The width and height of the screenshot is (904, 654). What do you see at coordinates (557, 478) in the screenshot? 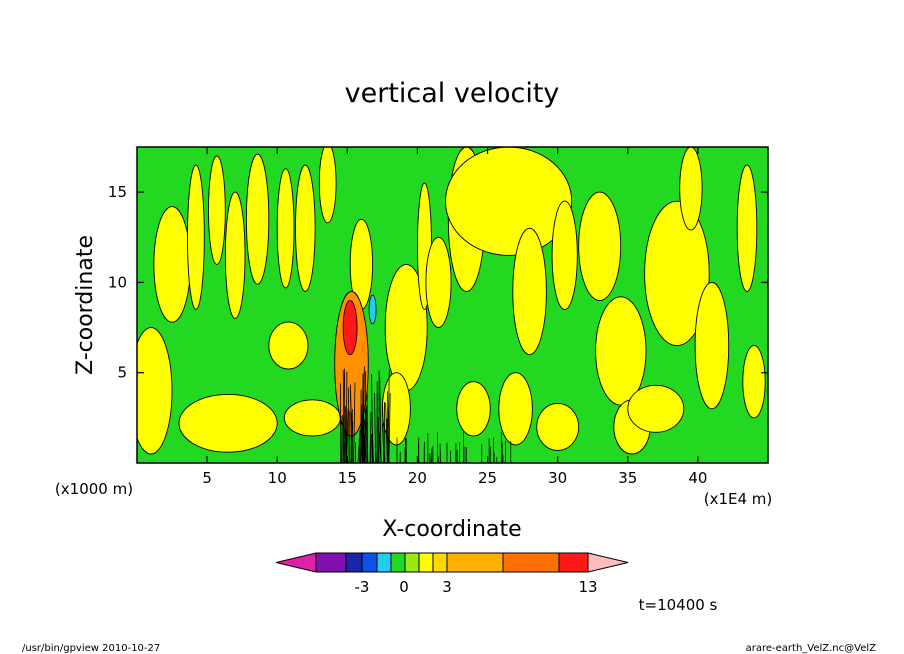
I see `x-tick-label: 30` at bounding box center [557, 478].